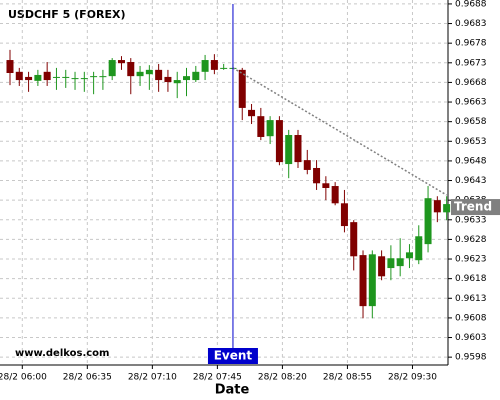 The image size is (500, 400). Describe the element at coordinates (23, 378) in the screenshot. I see `x-tick-label: 28/2 06:00` at that location.